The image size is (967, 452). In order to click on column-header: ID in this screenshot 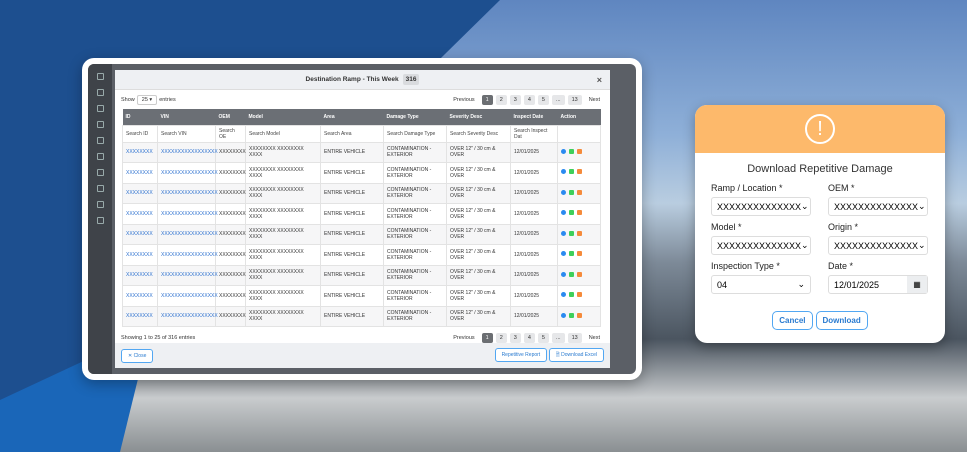, I will do `click(140, 117)`.